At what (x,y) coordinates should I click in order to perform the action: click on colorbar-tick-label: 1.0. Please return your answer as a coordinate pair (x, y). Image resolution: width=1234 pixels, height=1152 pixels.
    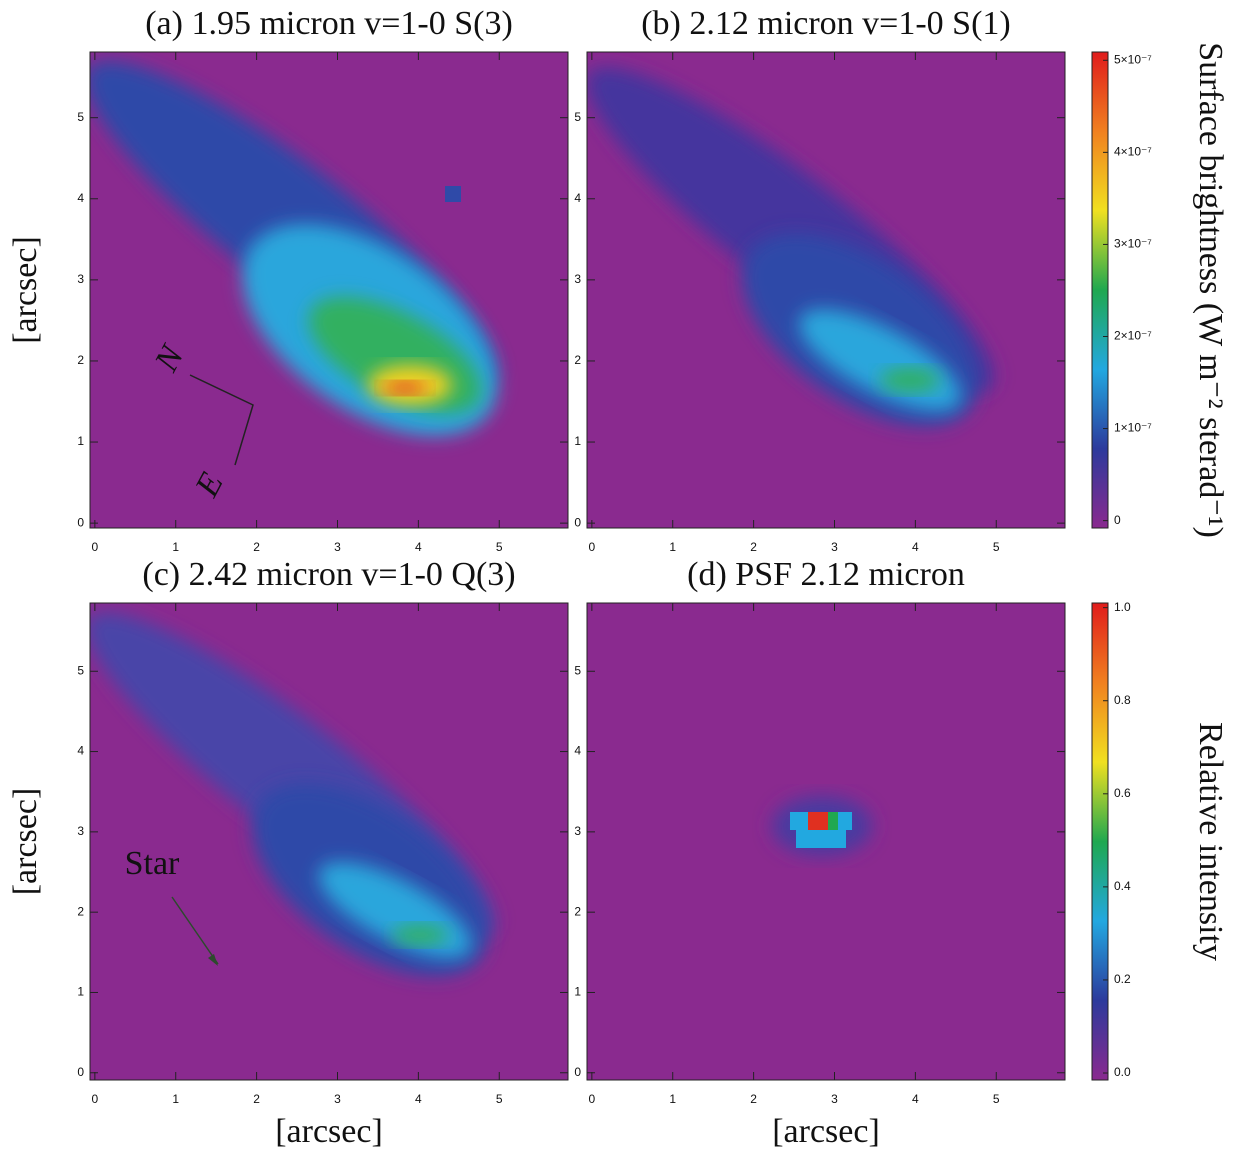
    Looking at the image, I should click on (1122, 607).